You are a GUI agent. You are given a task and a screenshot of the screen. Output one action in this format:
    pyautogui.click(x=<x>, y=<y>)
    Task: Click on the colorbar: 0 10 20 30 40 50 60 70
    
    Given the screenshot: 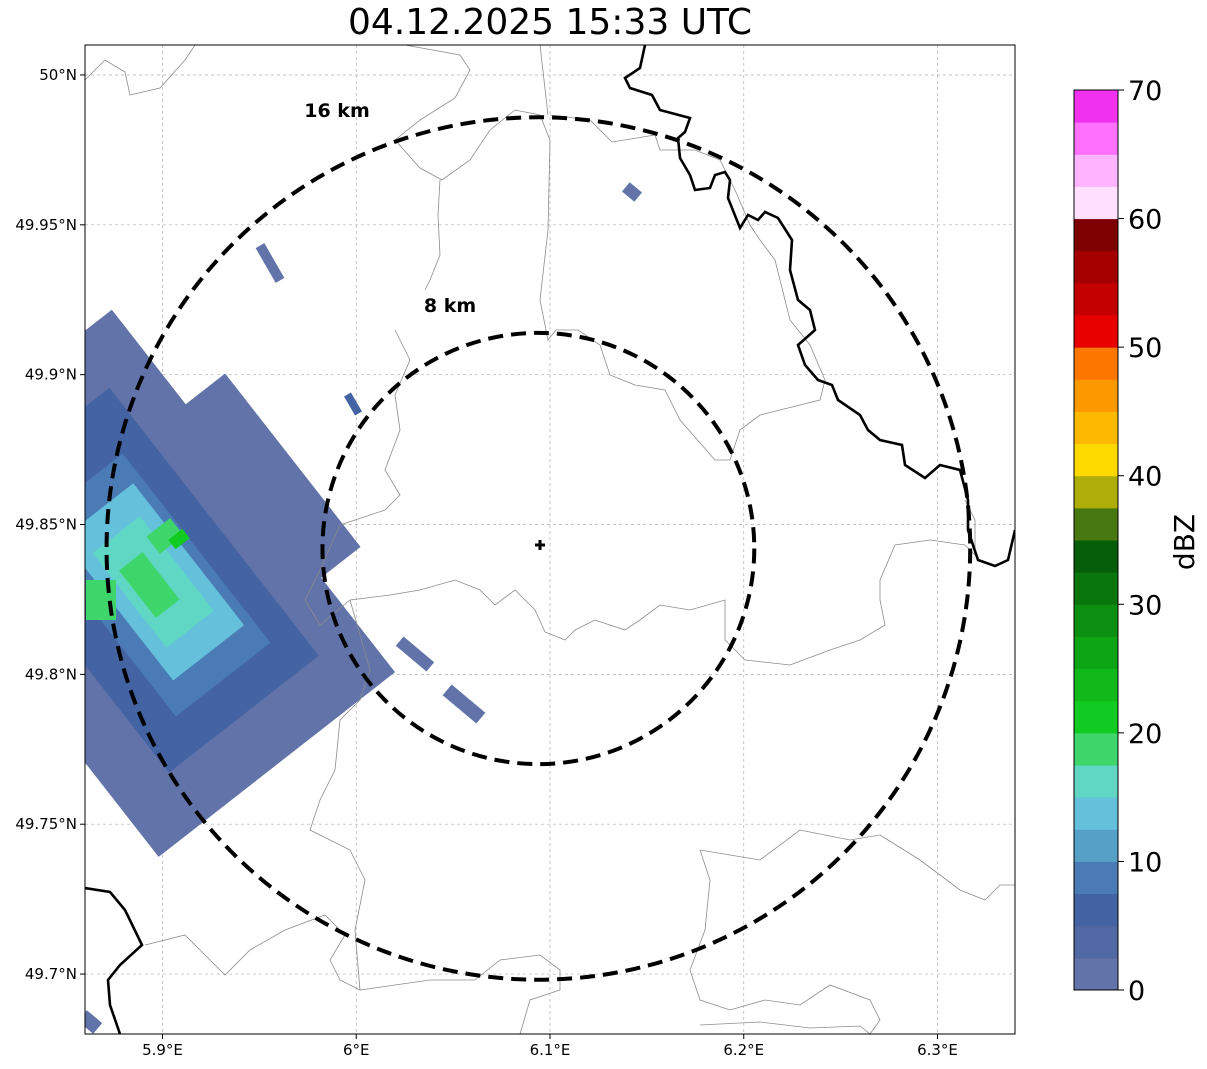 What is the action you would take?
    pyautogui.click(x=1117, y=541)
    